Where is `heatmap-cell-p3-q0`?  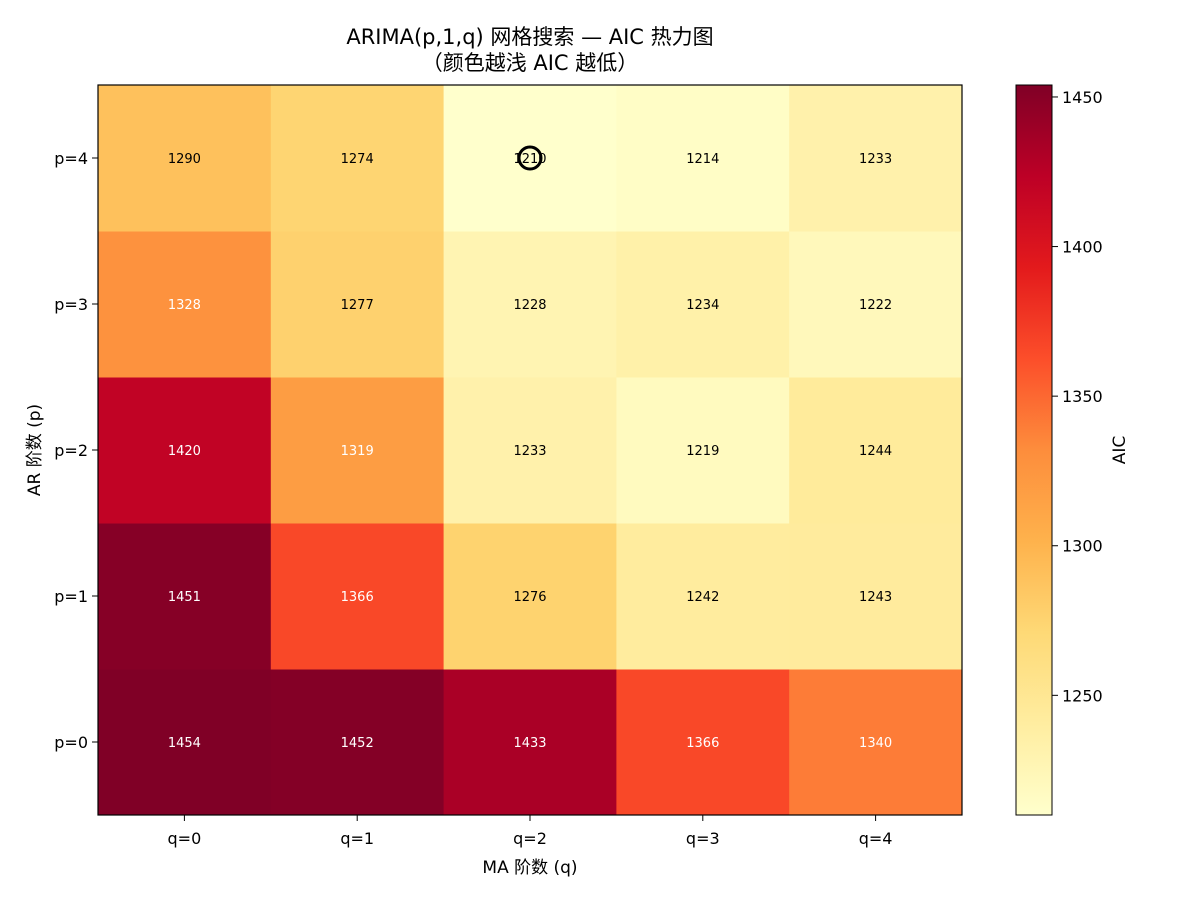
heatmap-cell-p3-q0 is located at coordinates (185, 304).